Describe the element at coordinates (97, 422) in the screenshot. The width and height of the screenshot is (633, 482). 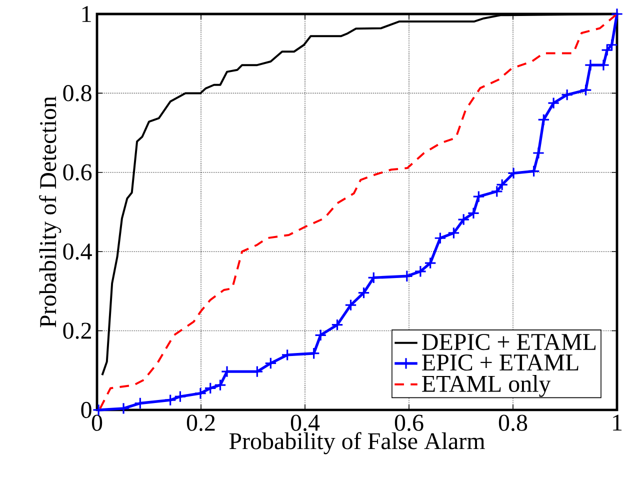
I see `x-tick-label: 0` at that location.